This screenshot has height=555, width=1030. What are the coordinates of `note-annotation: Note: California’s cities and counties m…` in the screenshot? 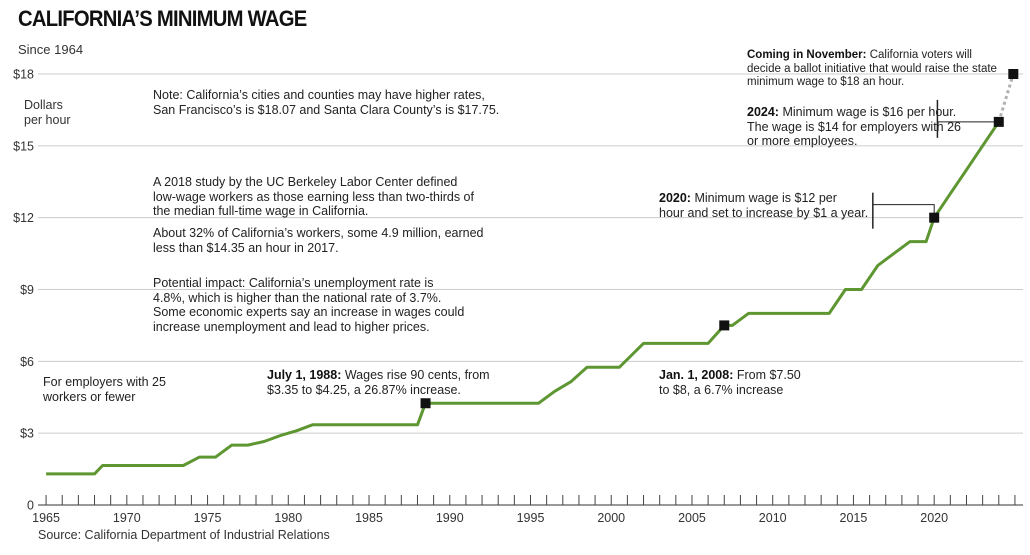 It's located at (326, 102).